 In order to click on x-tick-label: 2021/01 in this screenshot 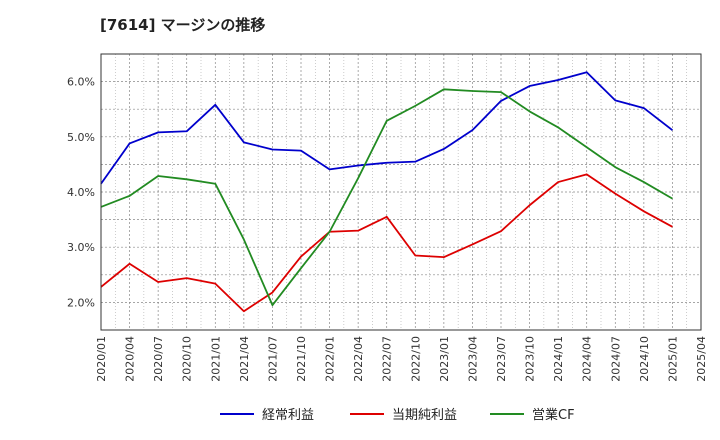, I will do `click(215, 359)`.